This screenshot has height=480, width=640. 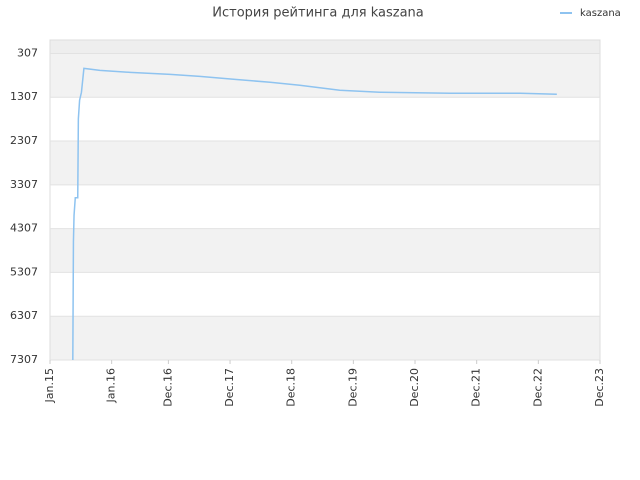 I want to click on x-tick-label: Dec.17, so click(x=229, y=387).